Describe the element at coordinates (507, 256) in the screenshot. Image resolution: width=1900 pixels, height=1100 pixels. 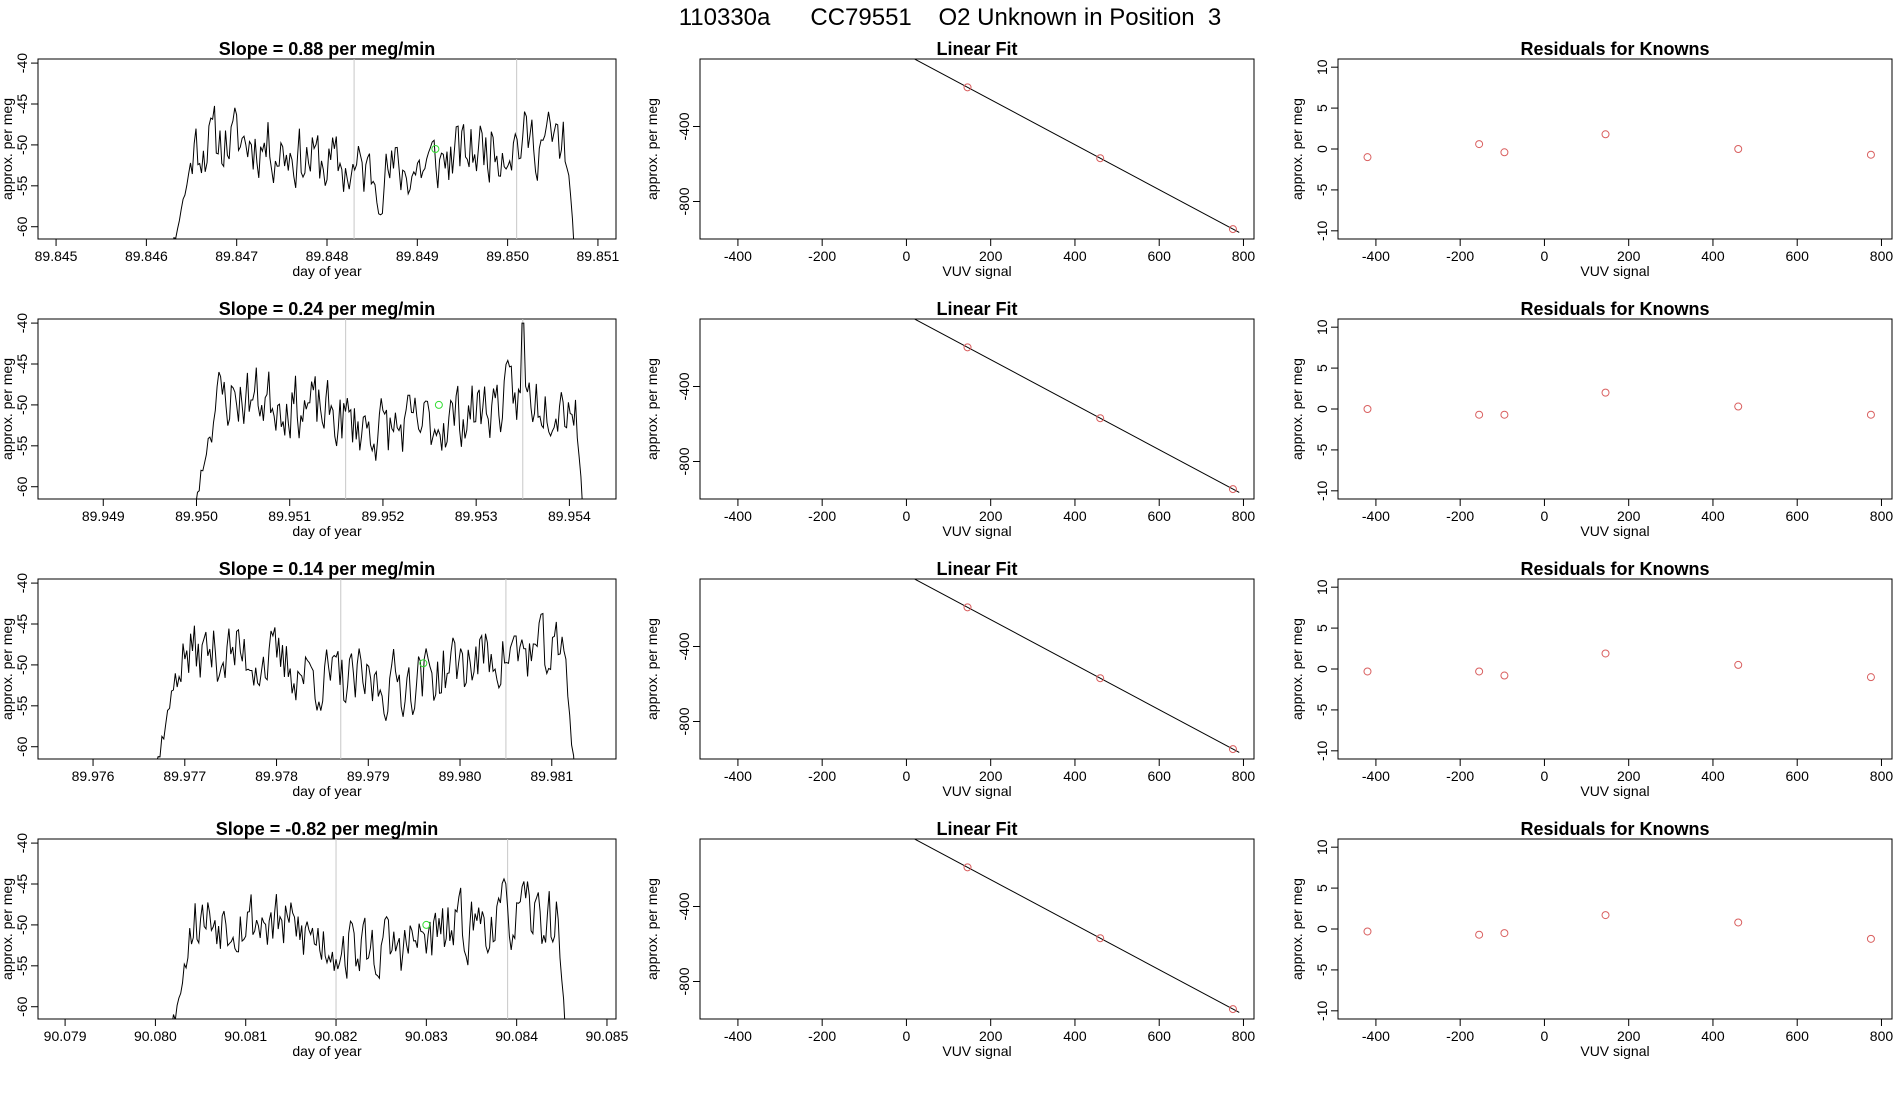
I see `x-tick-label: 89.850` at that location.